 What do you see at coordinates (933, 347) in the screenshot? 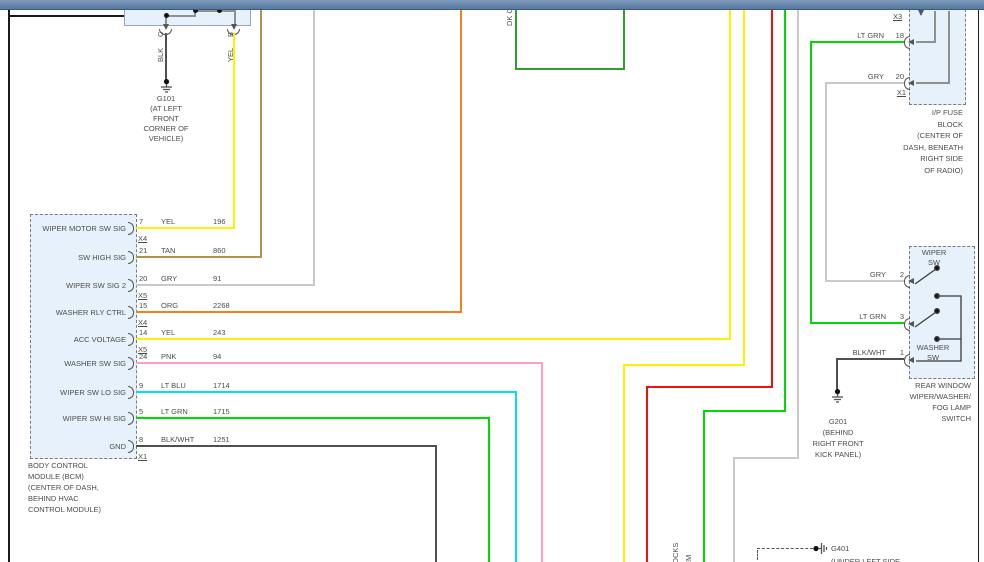
I see `switch-section-title: WASHER` at bounding box center [933, 347].